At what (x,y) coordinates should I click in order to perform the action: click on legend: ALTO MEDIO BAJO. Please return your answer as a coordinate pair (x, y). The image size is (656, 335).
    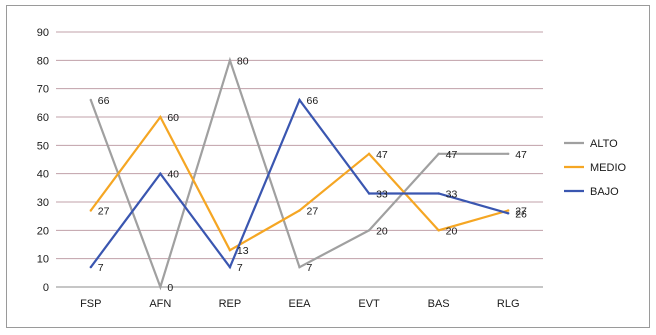
    Looking at the image, I should click on (595, 168).